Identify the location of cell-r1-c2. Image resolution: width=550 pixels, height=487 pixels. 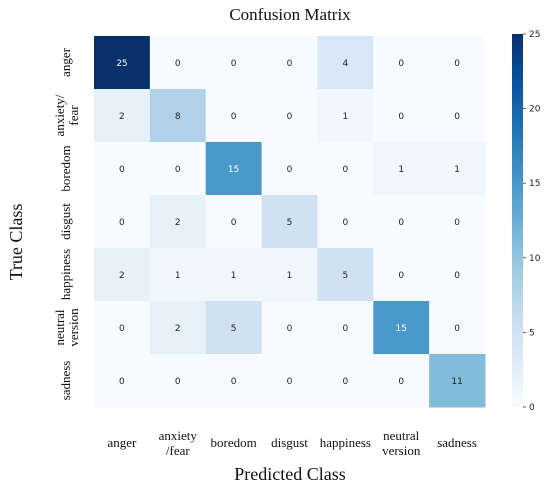
(234, 116).